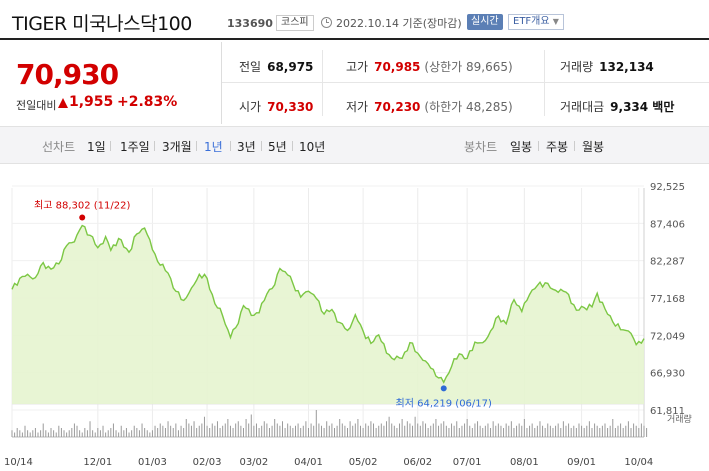 The height and width of the screenshot is (471, 709). Describe the element at coordinates (443, 388) in the screenshot. I see `low-marker` at that location.